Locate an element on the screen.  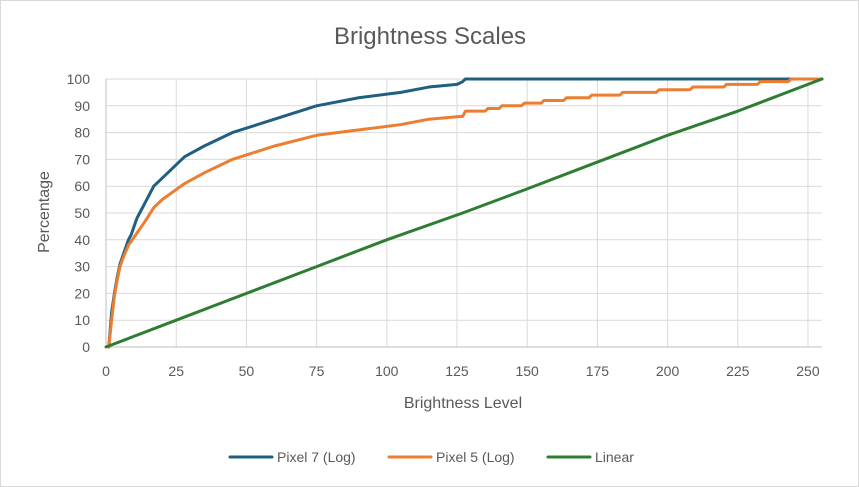
y-tick-label: 0 is located at coordinates (86, 347).